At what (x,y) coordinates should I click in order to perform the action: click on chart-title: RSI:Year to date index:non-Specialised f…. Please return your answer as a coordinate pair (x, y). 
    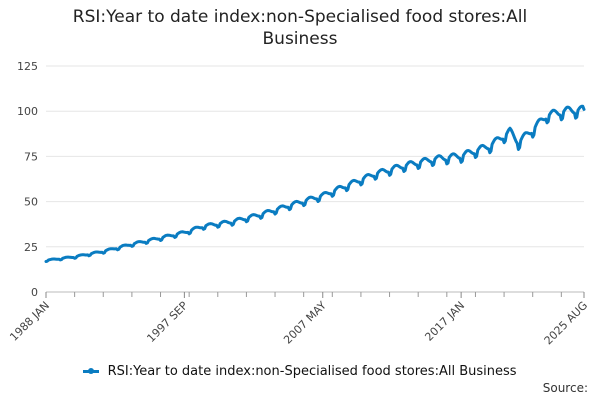
    Looking at the image, I should click on (300, 28).